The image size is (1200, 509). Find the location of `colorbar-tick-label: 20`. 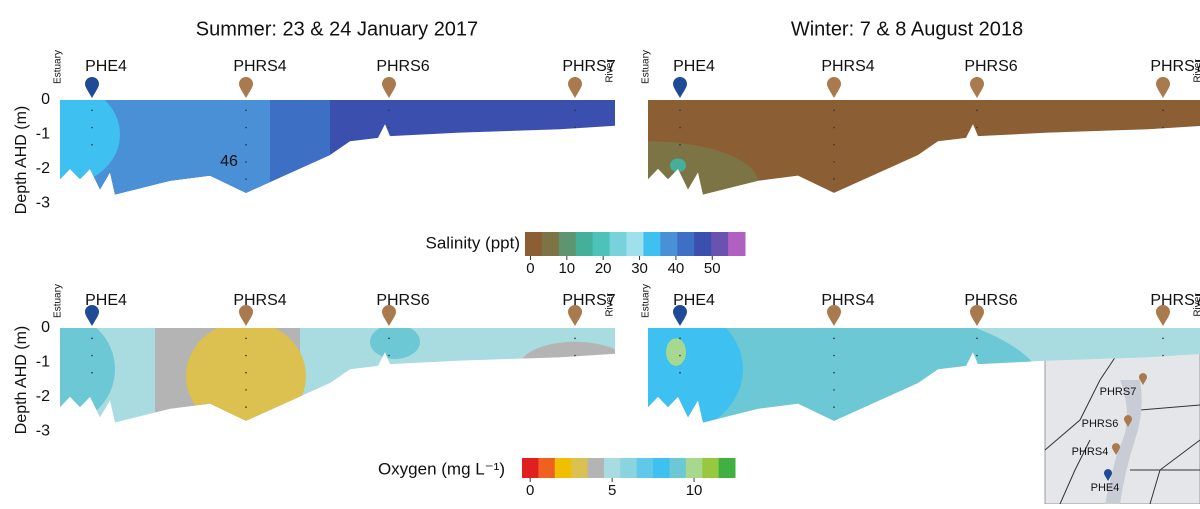

colorbar-tick-label: 20 is located at coordinates (603, 268).